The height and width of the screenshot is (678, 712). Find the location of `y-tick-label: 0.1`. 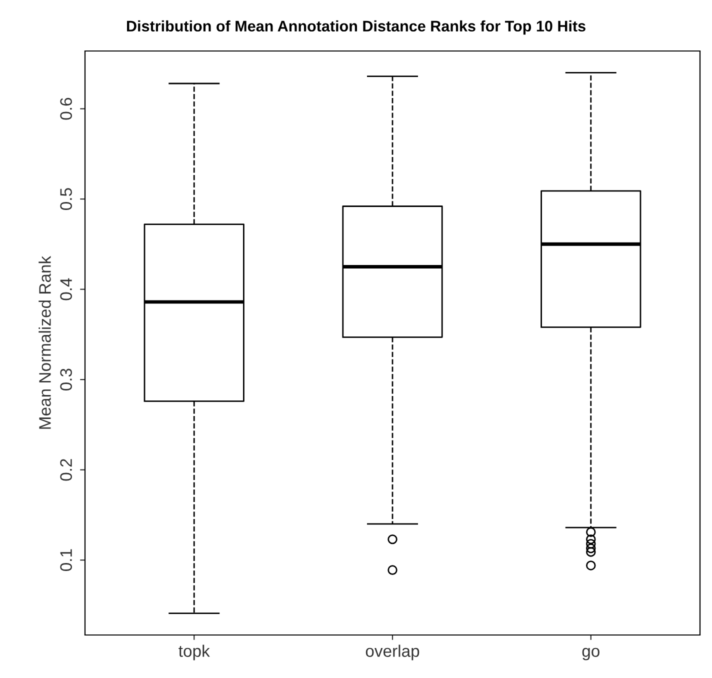

y-tick-label: 0.1 is located at coordinates (66, 560).